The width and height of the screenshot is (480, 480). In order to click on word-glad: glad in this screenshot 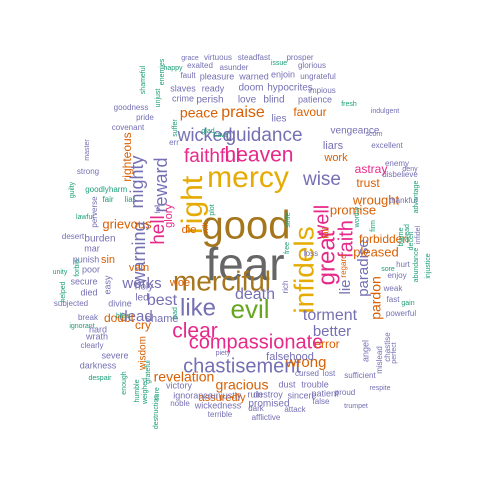, I will do `click(207, 131)`.